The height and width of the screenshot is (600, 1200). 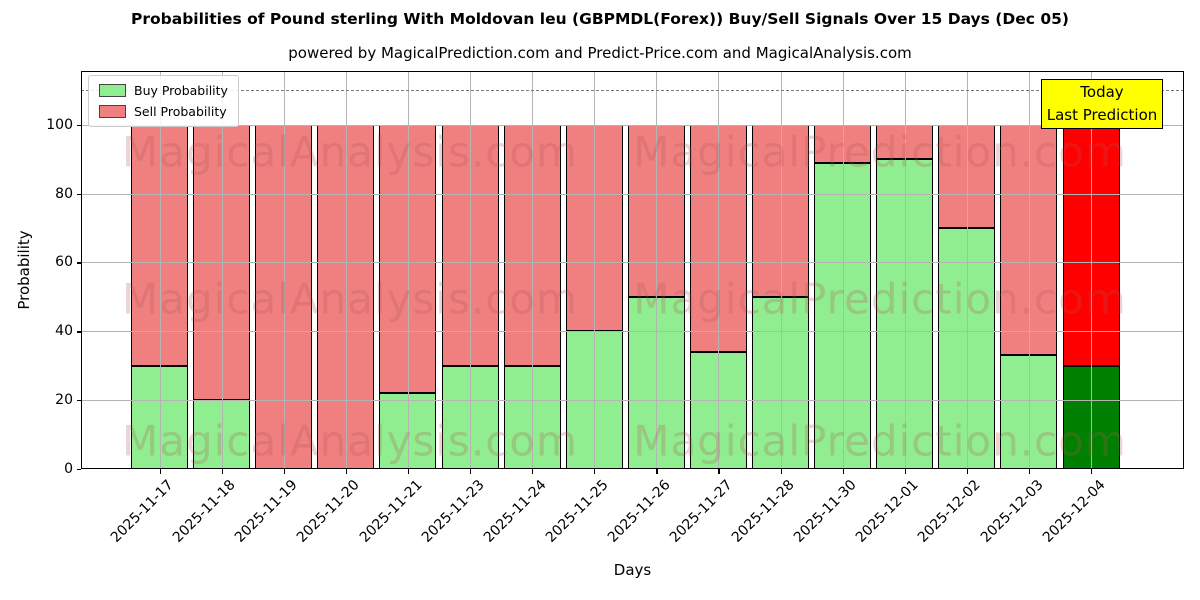 I want to click on y-tick-label: 100, so click(x=59, y=124).